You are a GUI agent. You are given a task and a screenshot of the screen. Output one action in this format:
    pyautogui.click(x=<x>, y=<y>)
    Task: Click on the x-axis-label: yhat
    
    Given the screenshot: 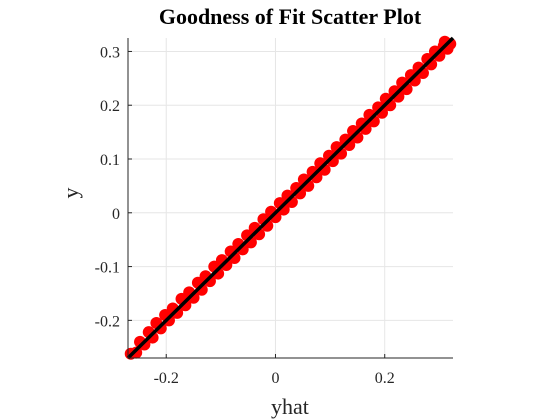 What is the action you would take?
    pyautogui.click(x=290, y=406)
    